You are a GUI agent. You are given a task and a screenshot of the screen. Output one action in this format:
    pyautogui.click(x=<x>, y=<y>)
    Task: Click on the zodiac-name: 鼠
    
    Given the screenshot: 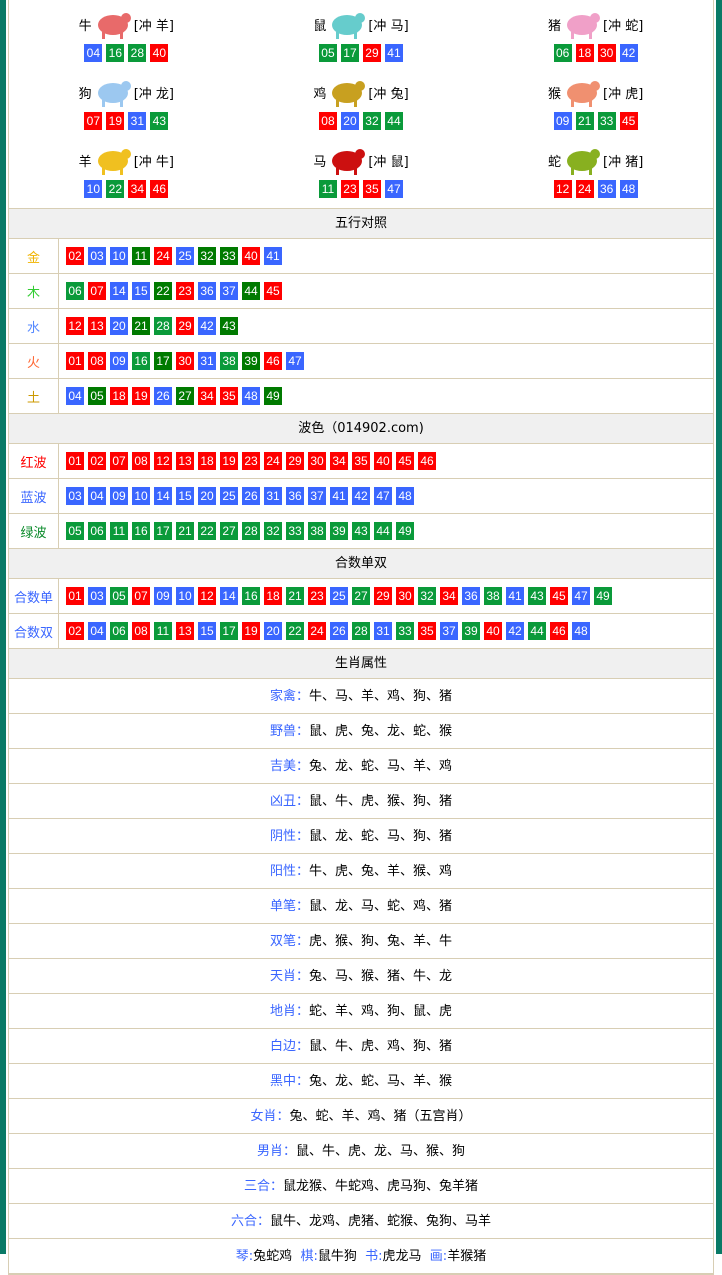 What is the action you would take?
    pyautogui.click(x=320, y=26)
    